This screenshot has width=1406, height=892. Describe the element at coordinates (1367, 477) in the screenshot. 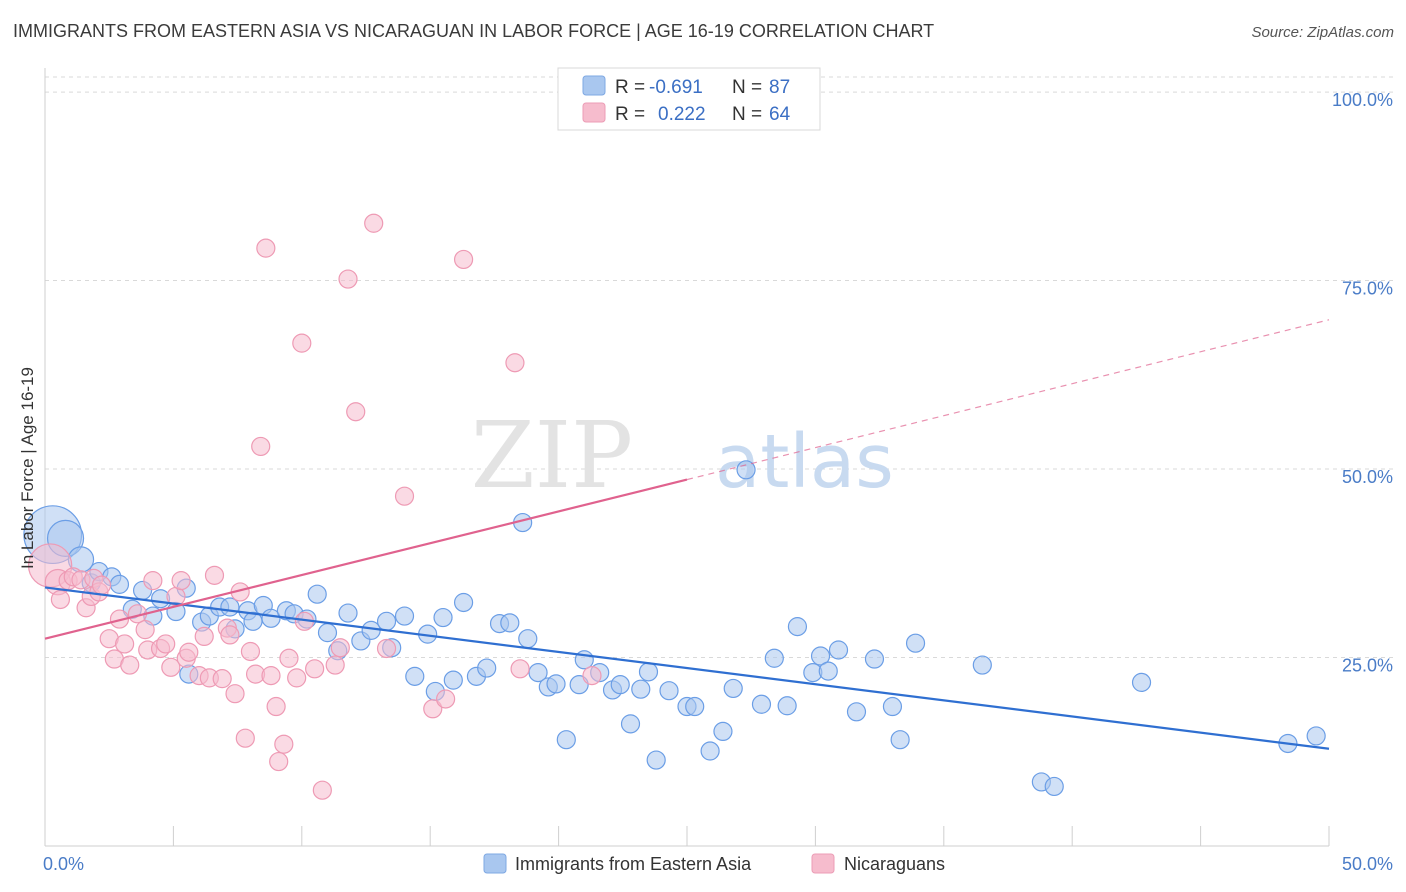

I see `y-tick-label-1: 50.0%` at that location.